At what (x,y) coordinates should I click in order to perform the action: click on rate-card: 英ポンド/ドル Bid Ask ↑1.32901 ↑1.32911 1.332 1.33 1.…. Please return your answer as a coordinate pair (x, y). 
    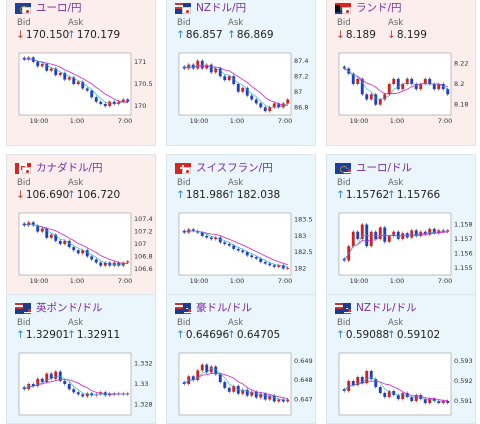
    Looking at the image, I should click on (81, 359).